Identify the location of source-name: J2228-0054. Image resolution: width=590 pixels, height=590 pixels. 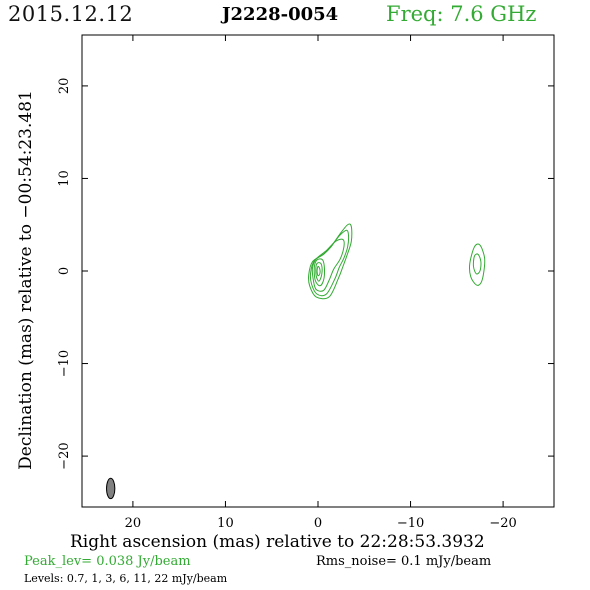
(280, 14).